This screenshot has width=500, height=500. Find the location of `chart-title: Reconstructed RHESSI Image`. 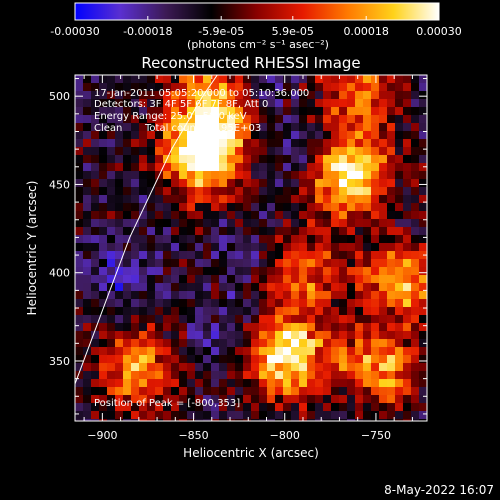

chart-title: Reconstructed RHESSI Image is located at coordinates (250, 63).